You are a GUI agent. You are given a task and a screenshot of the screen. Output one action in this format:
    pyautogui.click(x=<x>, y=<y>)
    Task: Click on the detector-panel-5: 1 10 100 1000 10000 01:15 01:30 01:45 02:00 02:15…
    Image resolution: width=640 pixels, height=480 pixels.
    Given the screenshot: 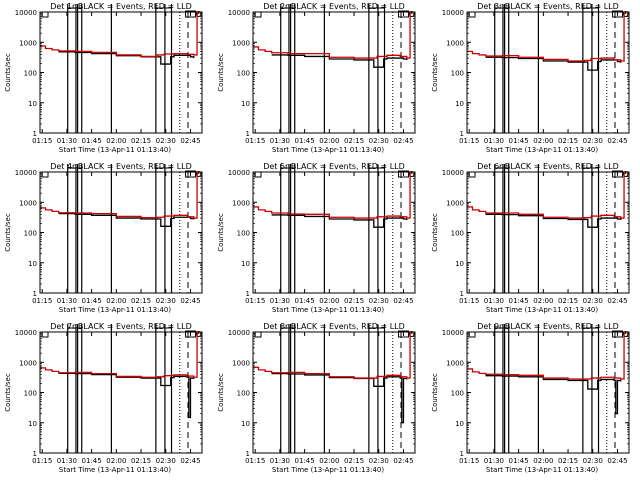 What is the action you would take?
    pyautogui.click(x=319, y=240)
    